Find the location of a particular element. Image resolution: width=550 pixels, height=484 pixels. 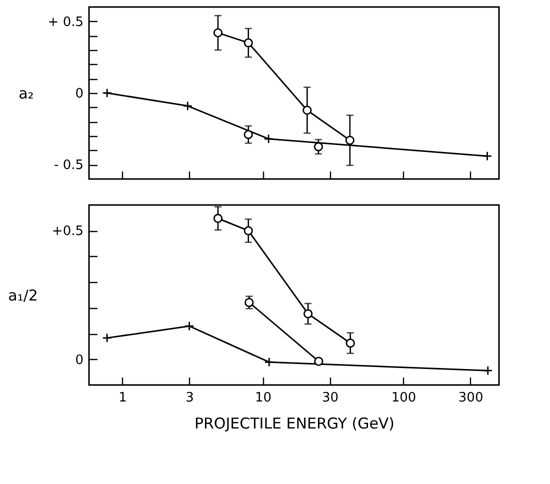

x-tick-label: 30 is located at coordinates (330, 398).